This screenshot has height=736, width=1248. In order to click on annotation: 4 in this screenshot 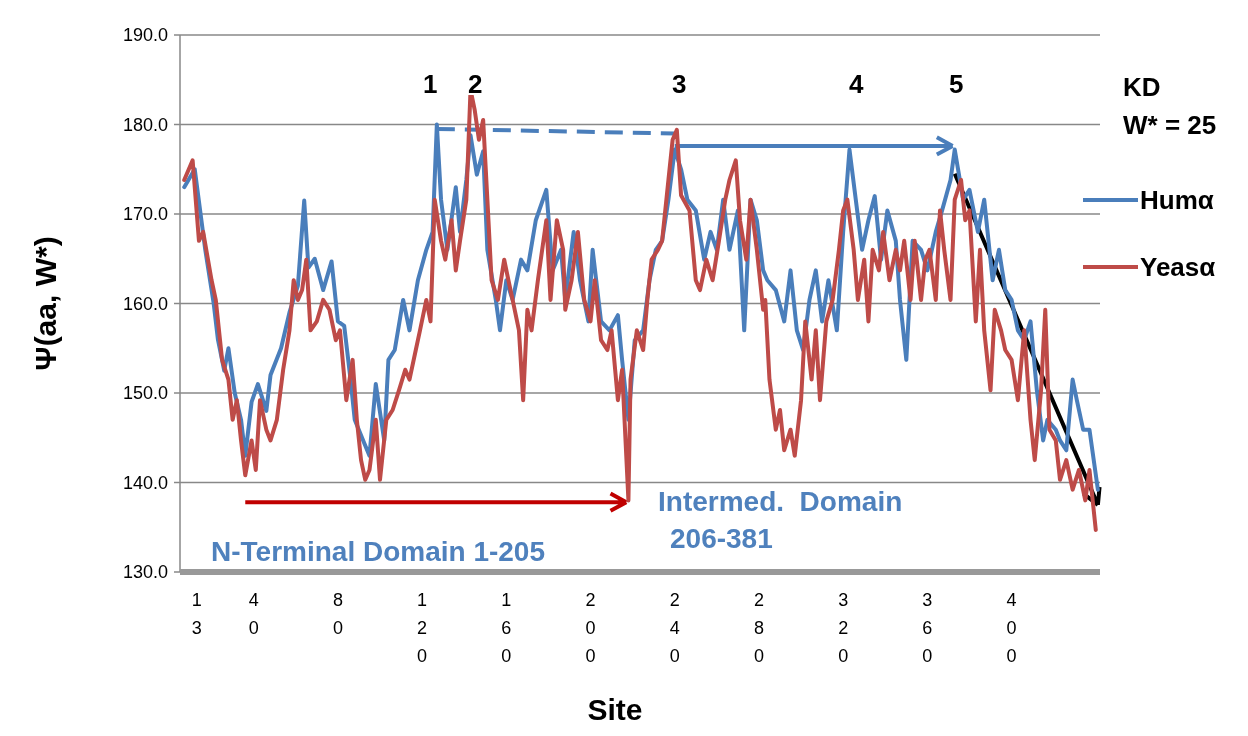, I will do `click(856, 84)`.